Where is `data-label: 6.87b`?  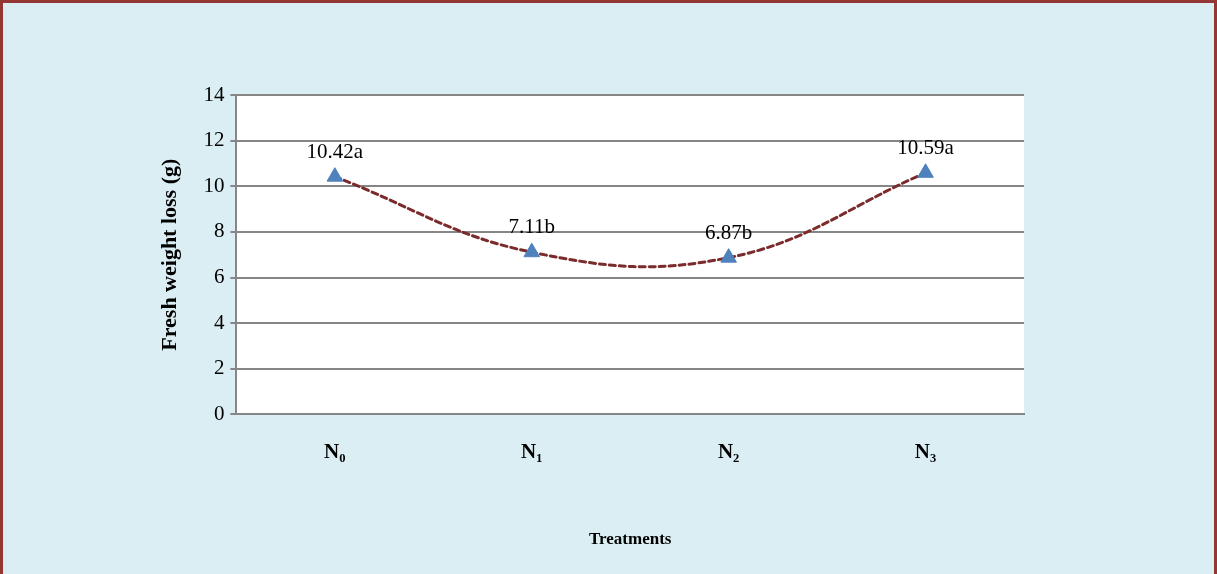
data-label: 6.87b is located at coordinates (729, 231).